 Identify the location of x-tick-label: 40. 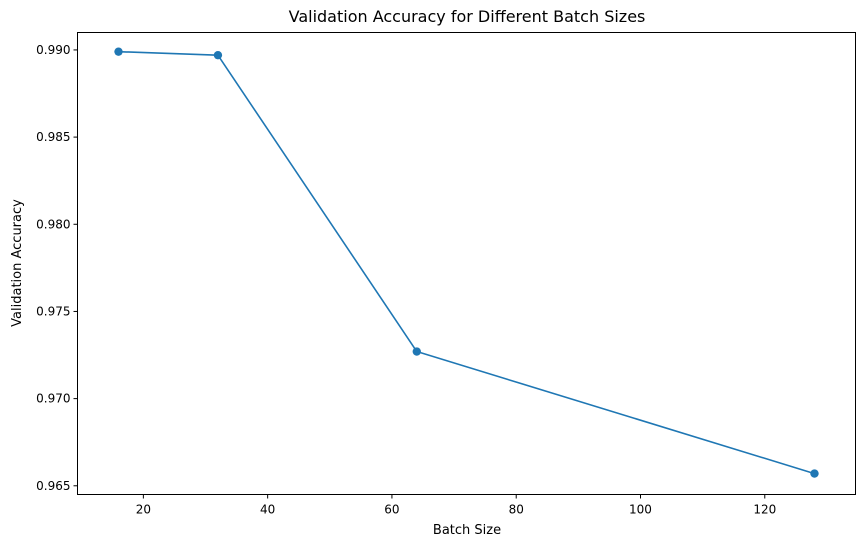
(267, 510).